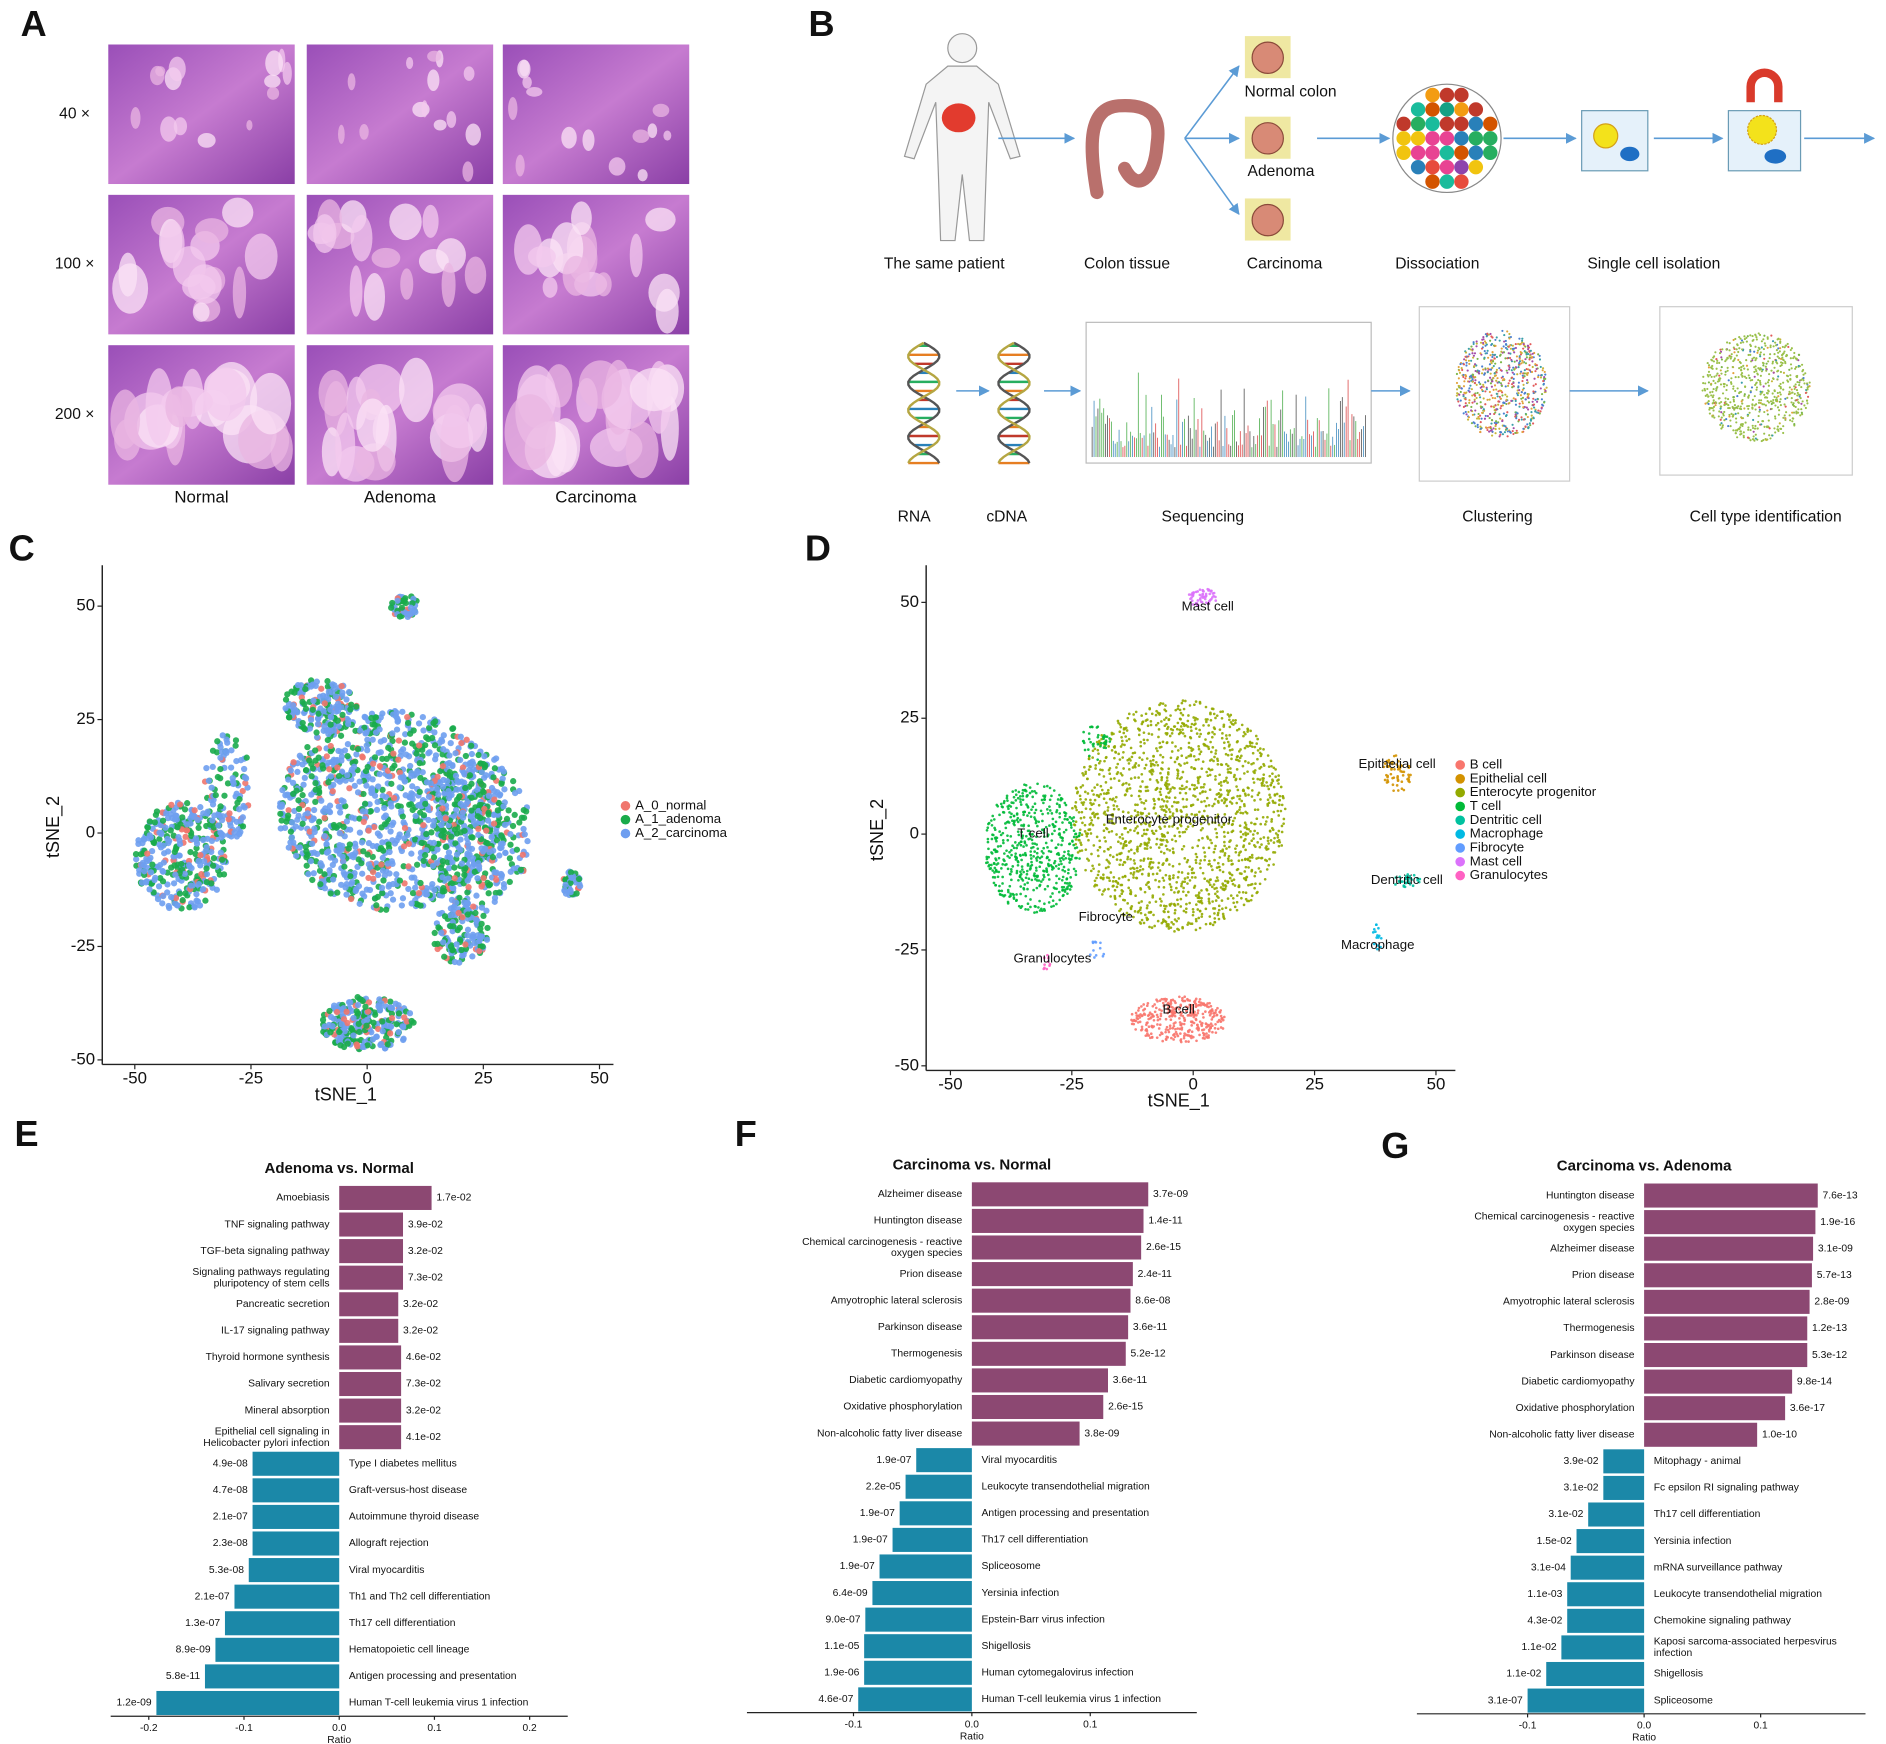 The width and height of the screenshot is (1886, 1744). What do you see at coordinates (1285, 264) in the screenshot?
I see `tissue-label: Carcinoma` at bounding box center [1285, 264].